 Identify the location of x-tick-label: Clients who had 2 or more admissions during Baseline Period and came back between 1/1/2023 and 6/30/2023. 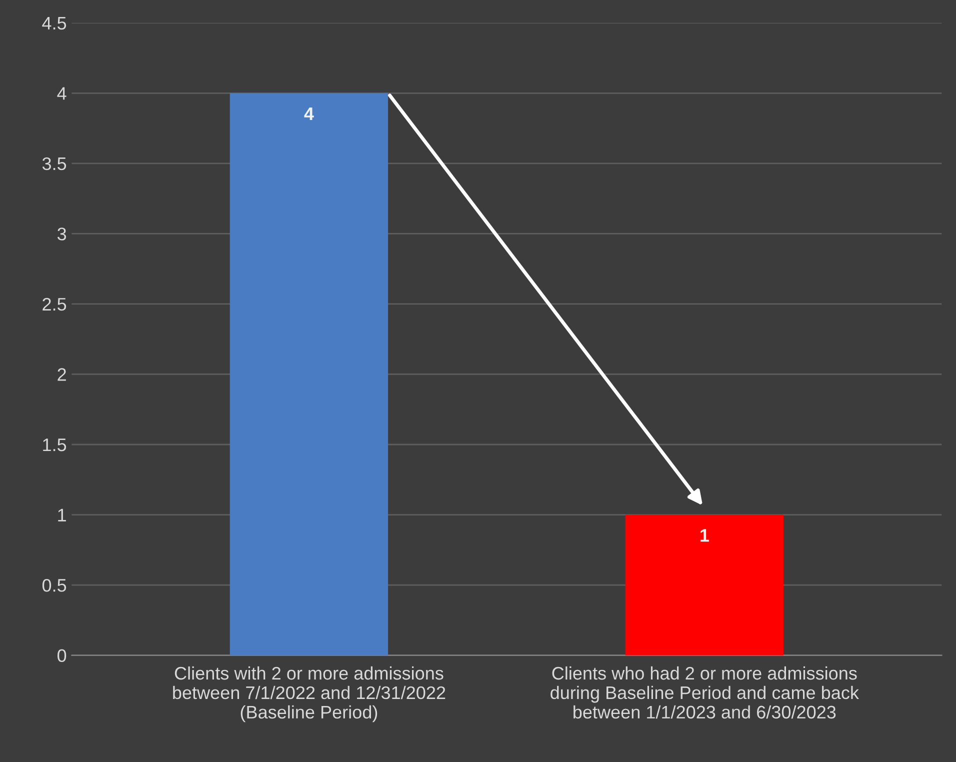
(705, 692).